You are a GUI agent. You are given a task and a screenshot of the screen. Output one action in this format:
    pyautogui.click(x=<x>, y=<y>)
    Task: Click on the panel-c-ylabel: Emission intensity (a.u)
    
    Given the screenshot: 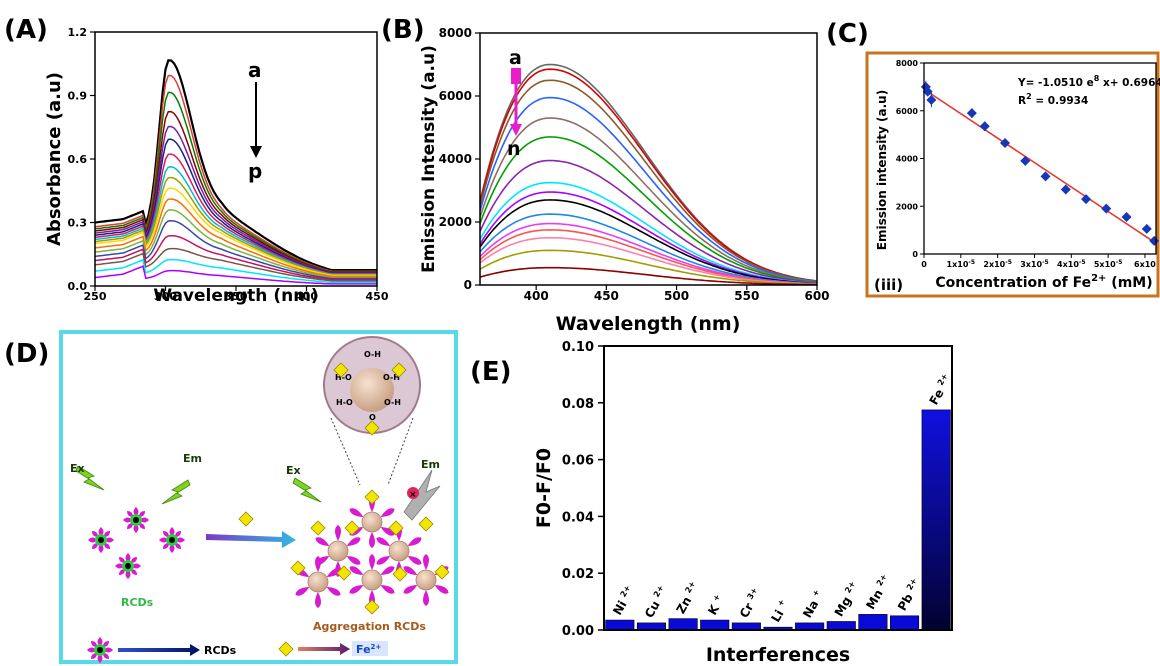 What is the action you would take?
    pyautogui.click(x=882, y=170)
    